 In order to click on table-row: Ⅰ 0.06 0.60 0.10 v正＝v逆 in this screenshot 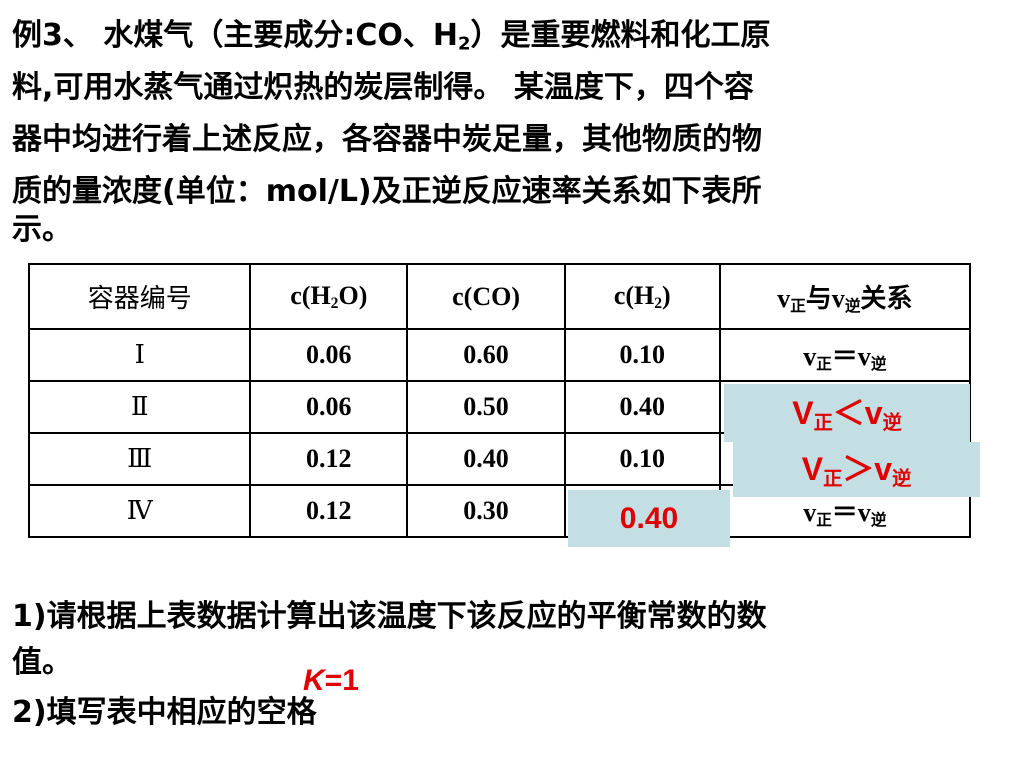, I will do `click(499, 355)`.